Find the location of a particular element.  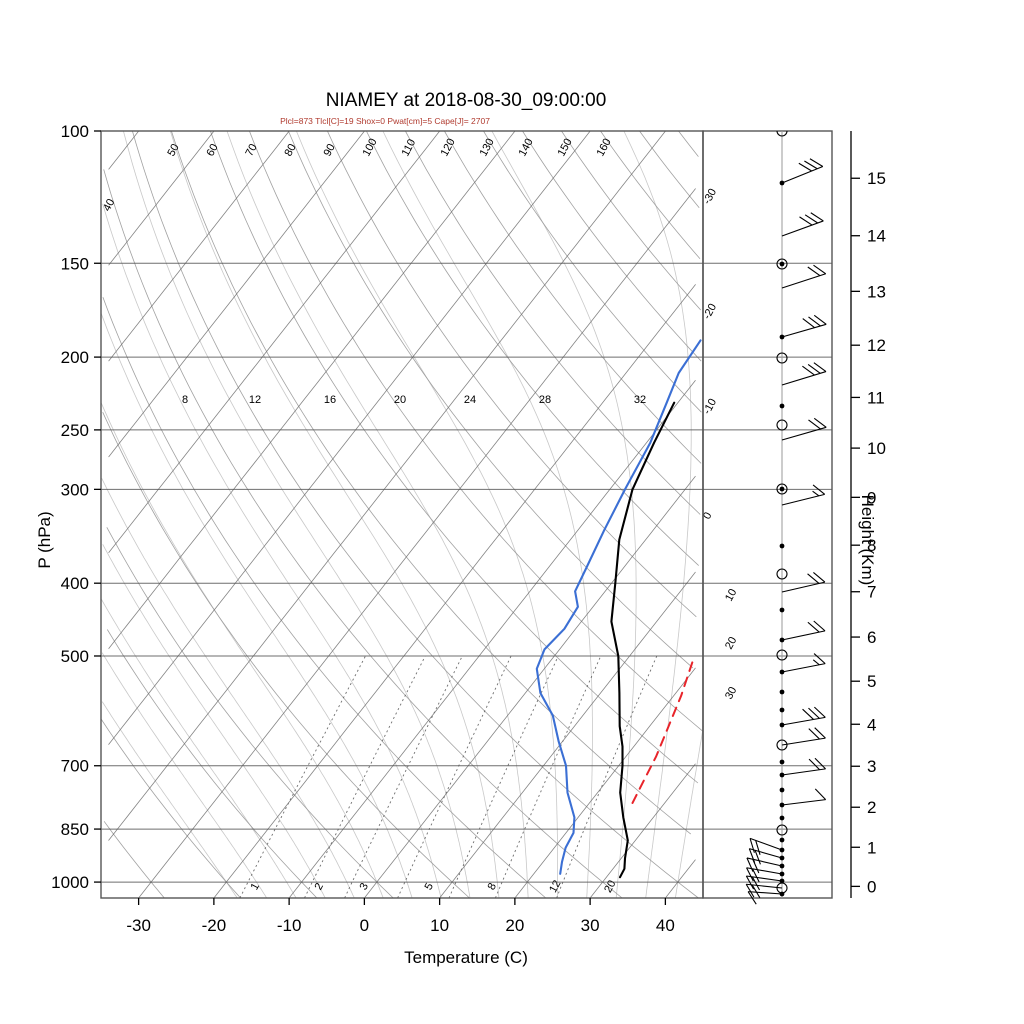

height-tick-label: 10 is located at coordinates (876, 448).